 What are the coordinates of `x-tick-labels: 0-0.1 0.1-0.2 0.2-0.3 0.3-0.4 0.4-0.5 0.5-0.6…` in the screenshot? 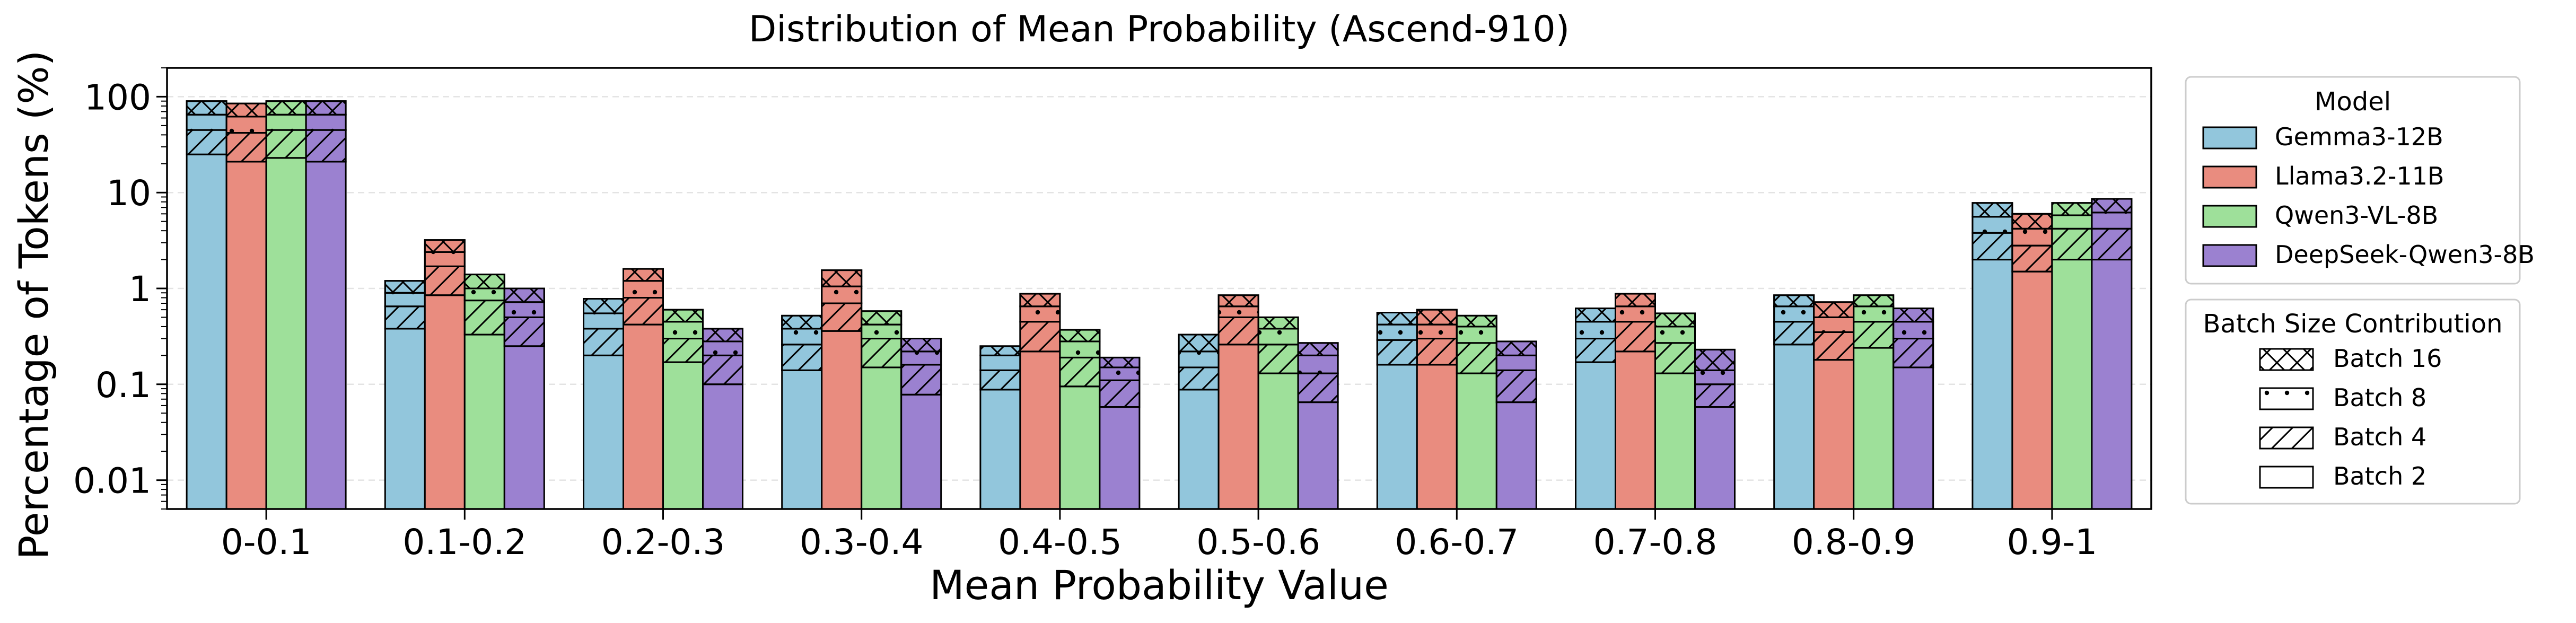 It's located at (1159, 542).